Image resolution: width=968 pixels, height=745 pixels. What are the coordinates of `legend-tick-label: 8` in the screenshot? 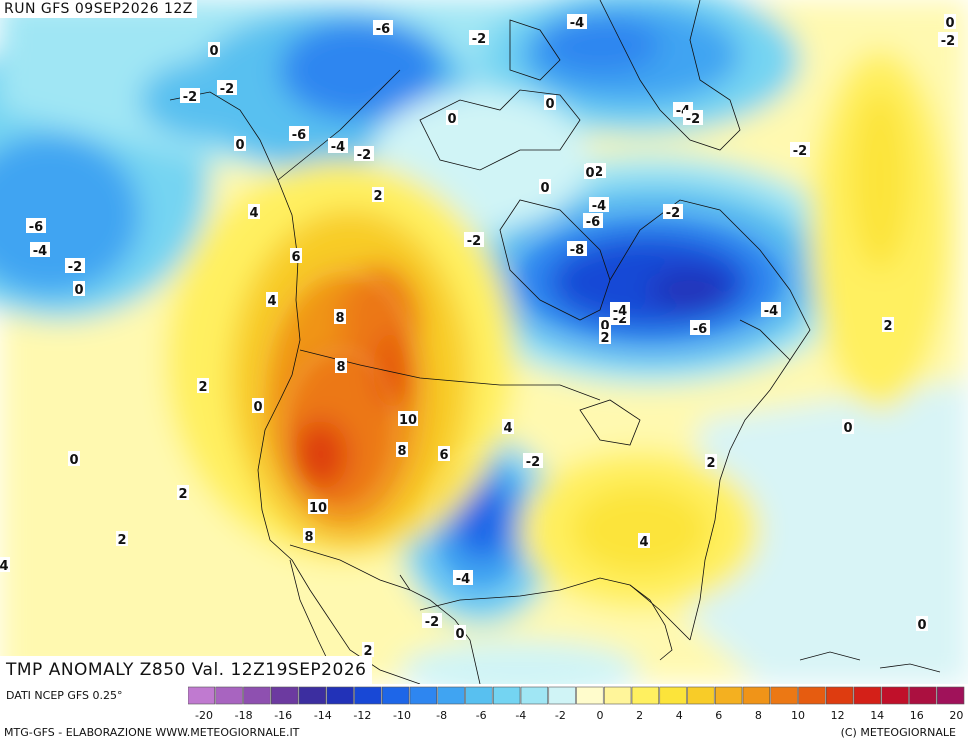 It's located at (758, 715).